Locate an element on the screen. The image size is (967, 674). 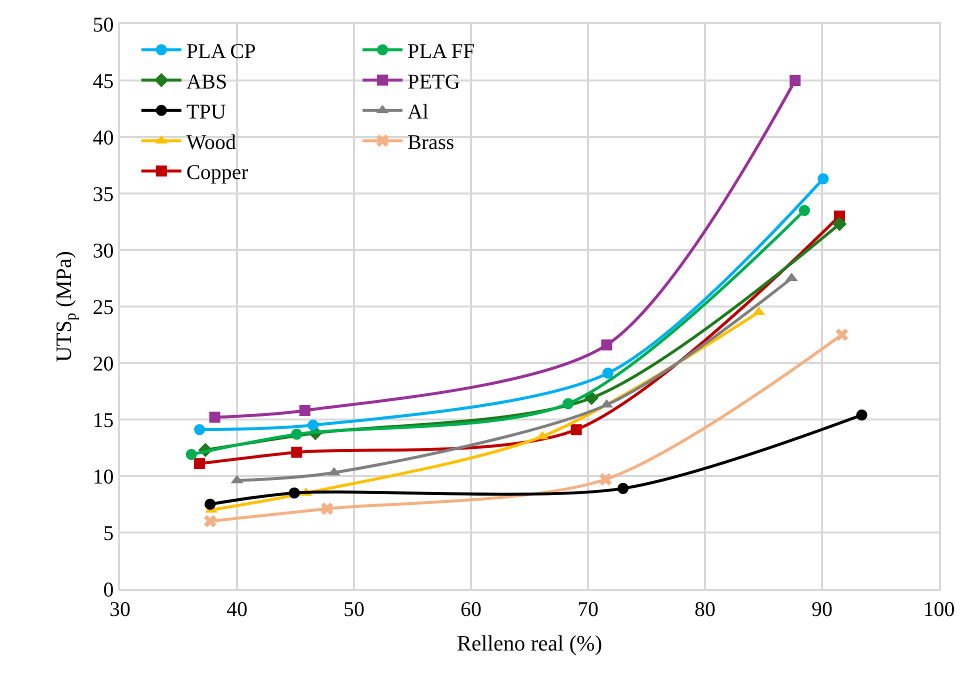
x-tick-label: 60 is located at coordinates (471, 609).